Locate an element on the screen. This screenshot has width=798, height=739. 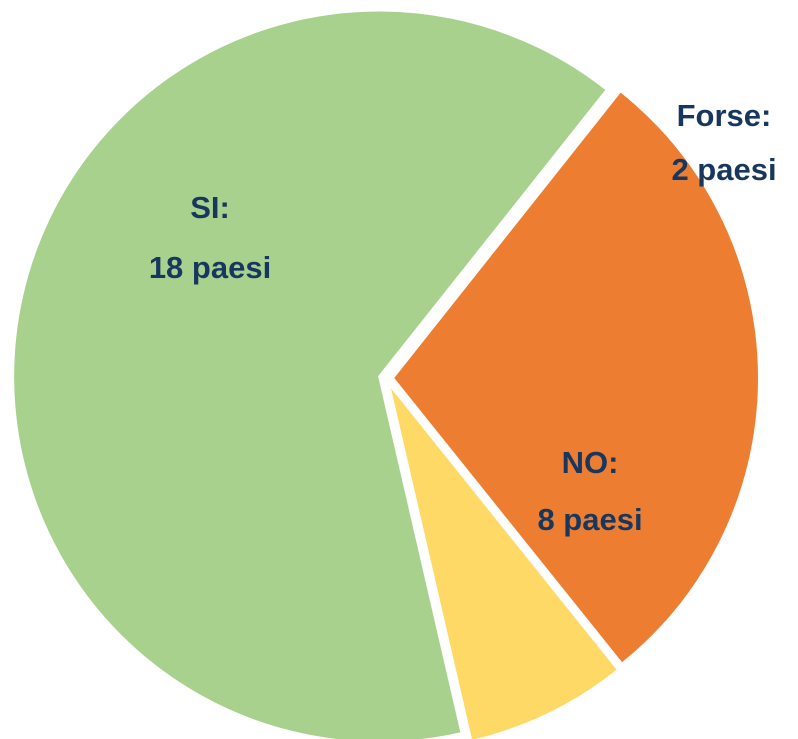
pie-slice is located at coordinates (504, 561).